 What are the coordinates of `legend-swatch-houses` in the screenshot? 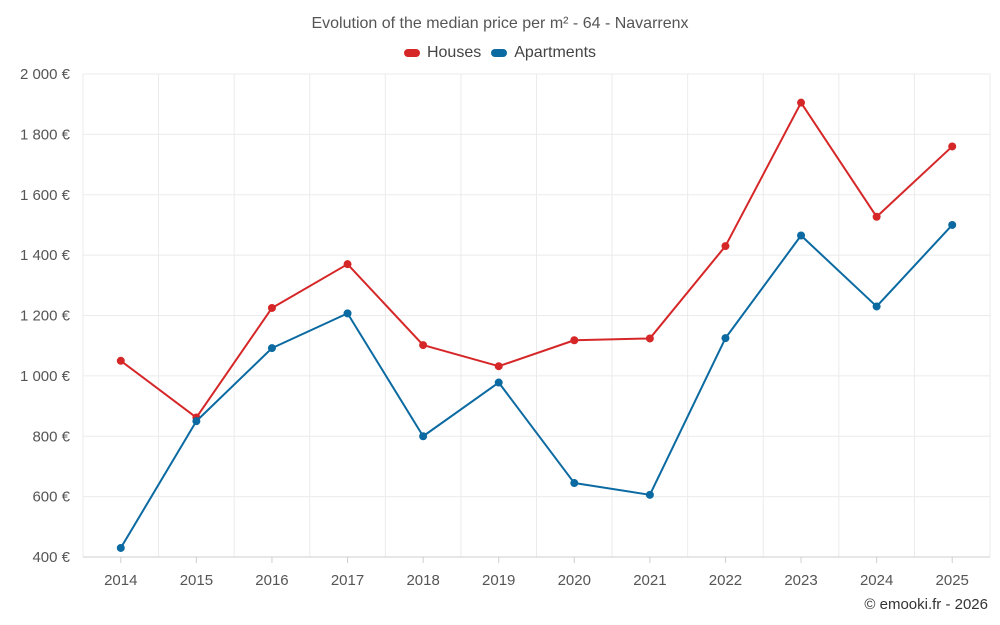 It's located at (411, 53).